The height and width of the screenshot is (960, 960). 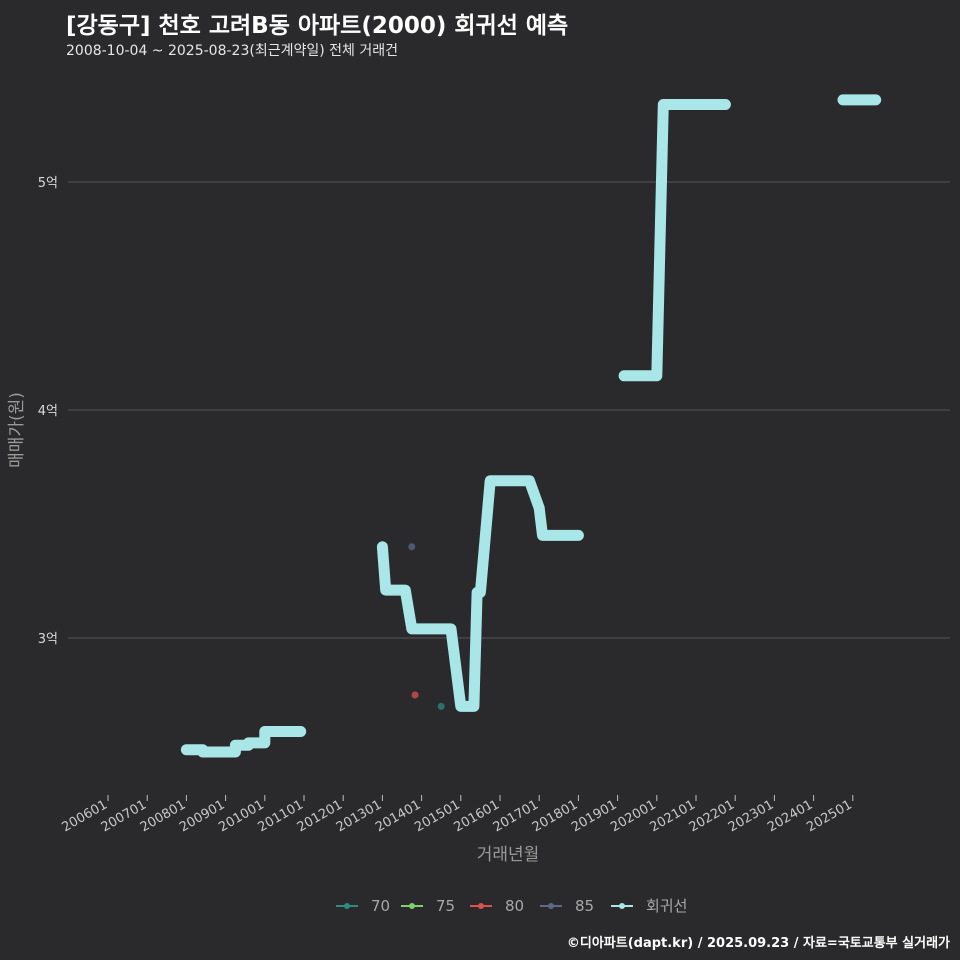 I want to click on legend-item: 회귀선, so click(x=649, y=906).